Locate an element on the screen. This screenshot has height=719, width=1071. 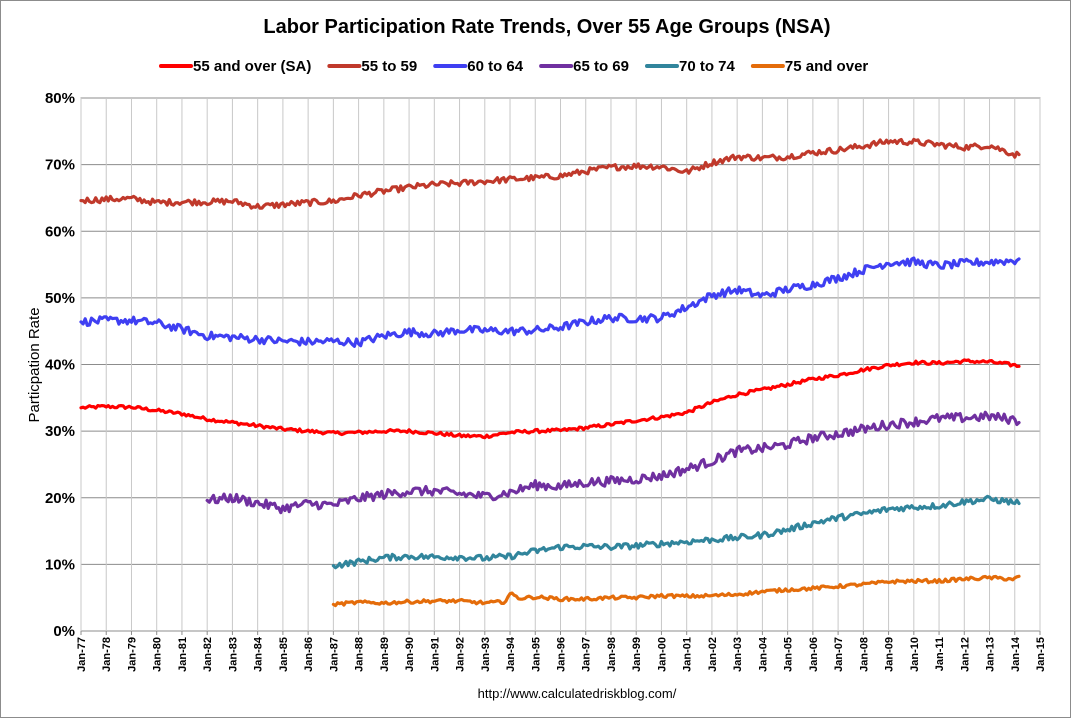
x-tick-label: Jan-12 is located at coordinates (965, 654).